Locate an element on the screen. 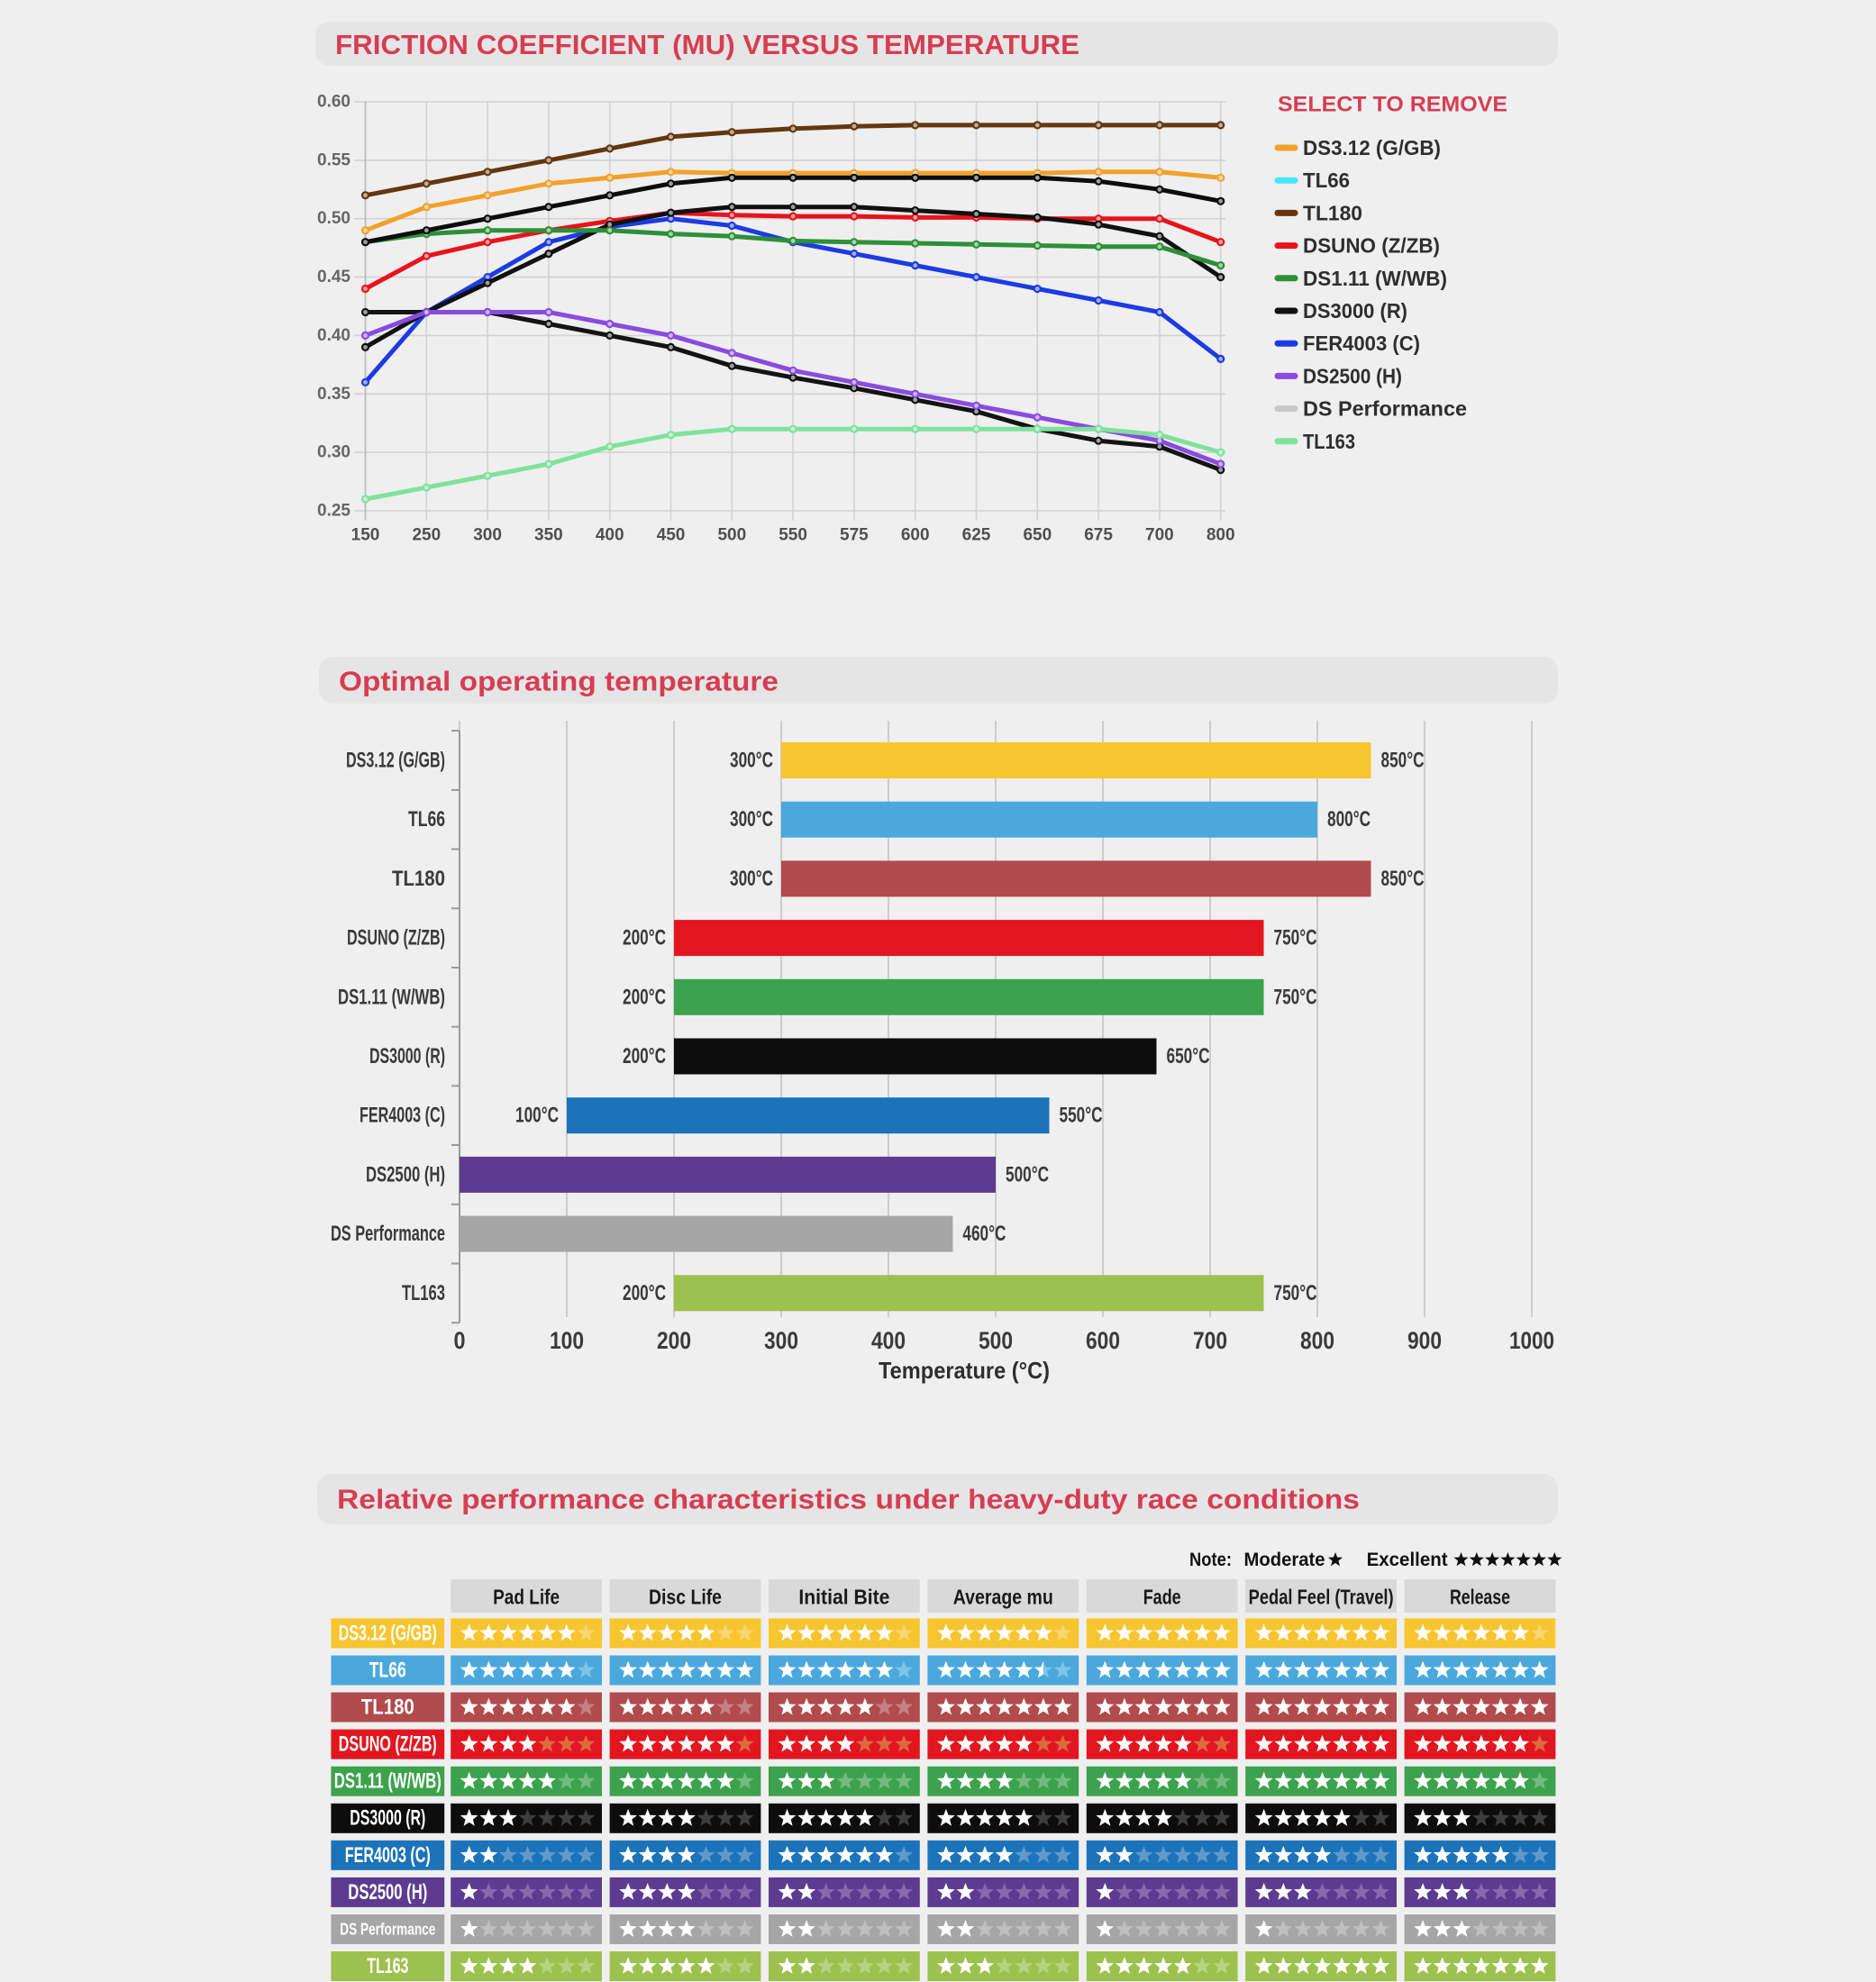 The width and height of the screenshot is (1876, 1982). svg-text: 100 is located at coordinates (567, 1340).